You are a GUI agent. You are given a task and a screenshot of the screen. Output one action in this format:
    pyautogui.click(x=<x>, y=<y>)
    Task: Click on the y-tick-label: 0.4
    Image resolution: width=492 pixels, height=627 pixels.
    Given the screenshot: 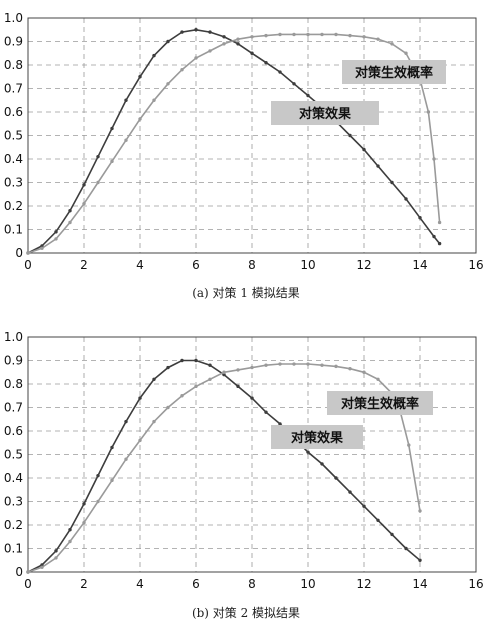 What is the action you would take?
    pyautogui.click(x=13, y=478)
    